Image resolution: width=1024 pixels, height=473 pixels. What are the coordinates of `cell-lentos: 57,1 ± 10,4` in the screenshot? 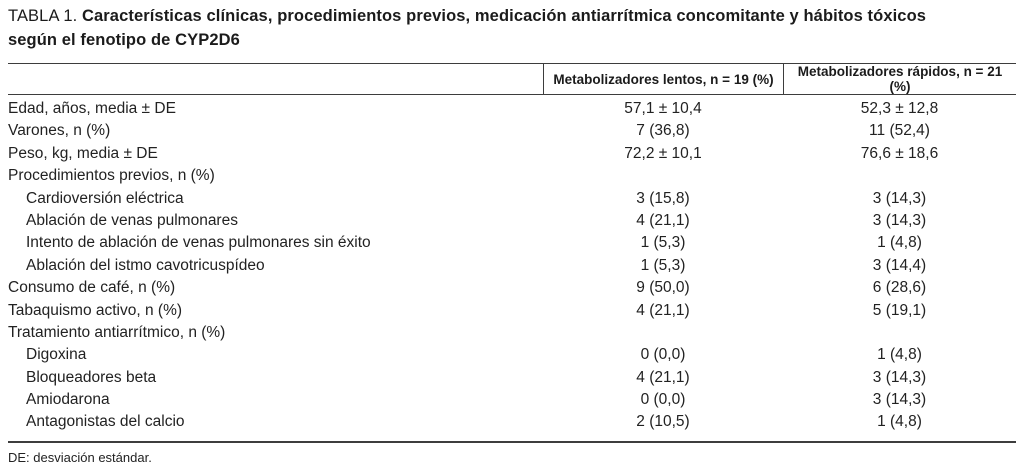 It's located at (663, 108).